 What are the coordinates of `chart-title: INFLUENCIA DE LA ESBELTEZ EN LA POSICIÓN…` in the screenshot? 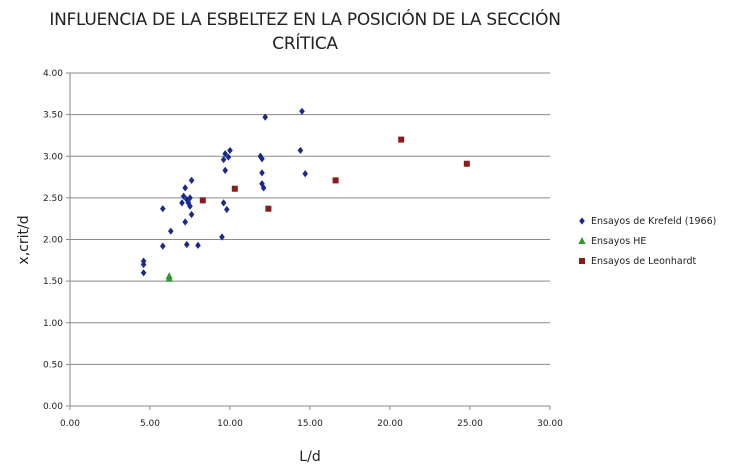 It's located at (305, 32).